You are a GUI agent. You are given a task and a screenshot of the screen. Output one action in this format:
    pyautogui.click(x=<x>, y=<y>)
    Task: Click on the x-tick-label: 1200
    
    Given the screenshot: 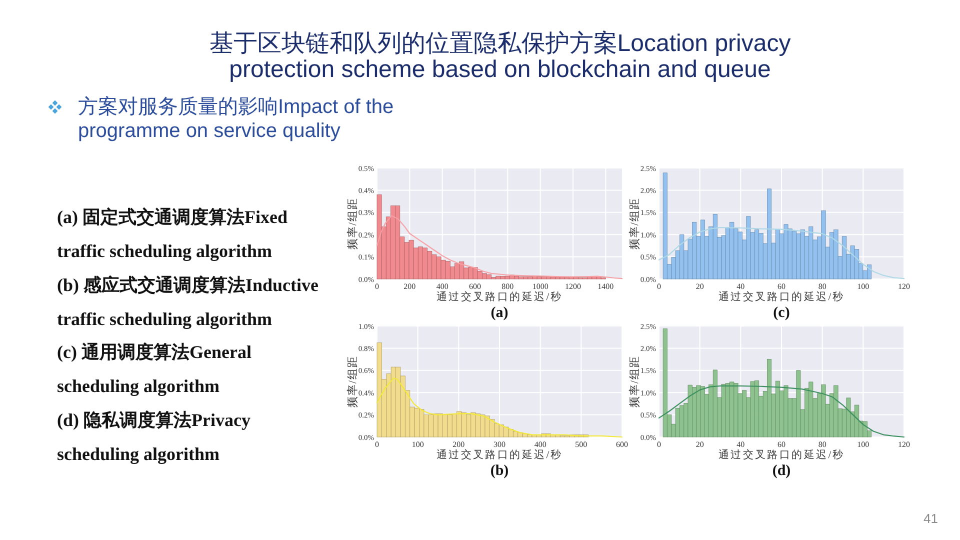 What is the action you would take?
    pyautogui.click(x=573, y=286)
    